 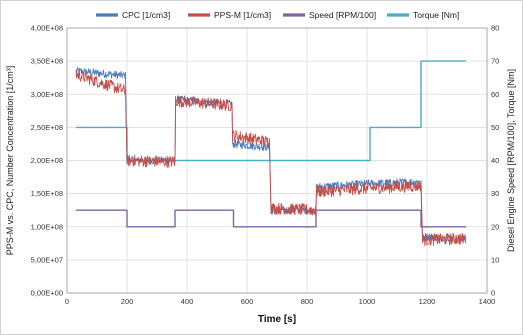 What do you see at coordinates (495, 94) in the screenshot?
I see `y-right-tick-label: 60` at bounding box center [495, 94].